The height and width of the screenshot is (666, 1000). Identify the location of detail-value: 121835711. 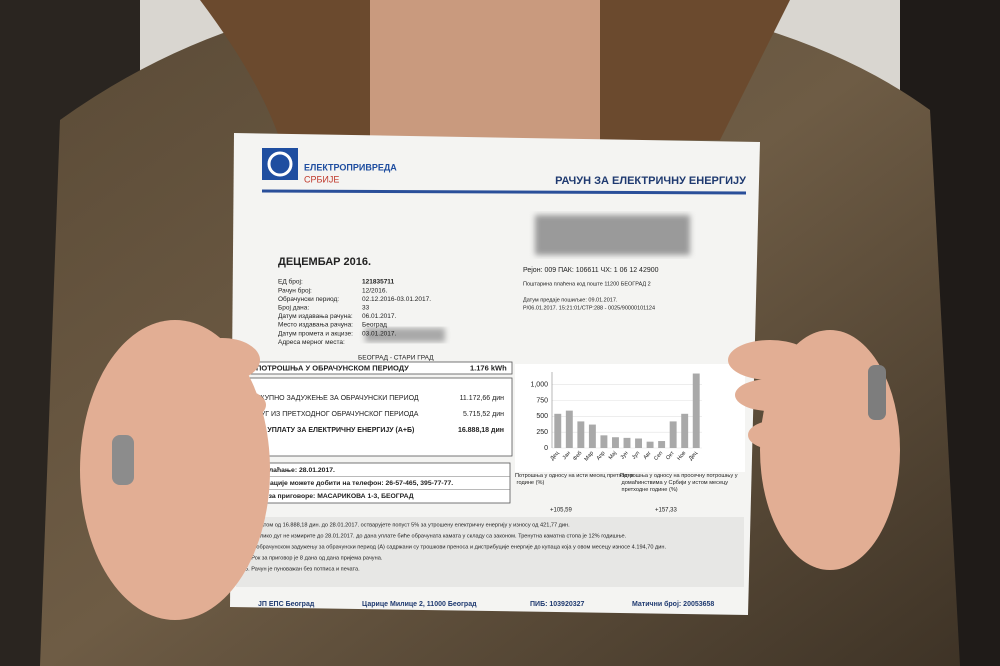
(378, 282).